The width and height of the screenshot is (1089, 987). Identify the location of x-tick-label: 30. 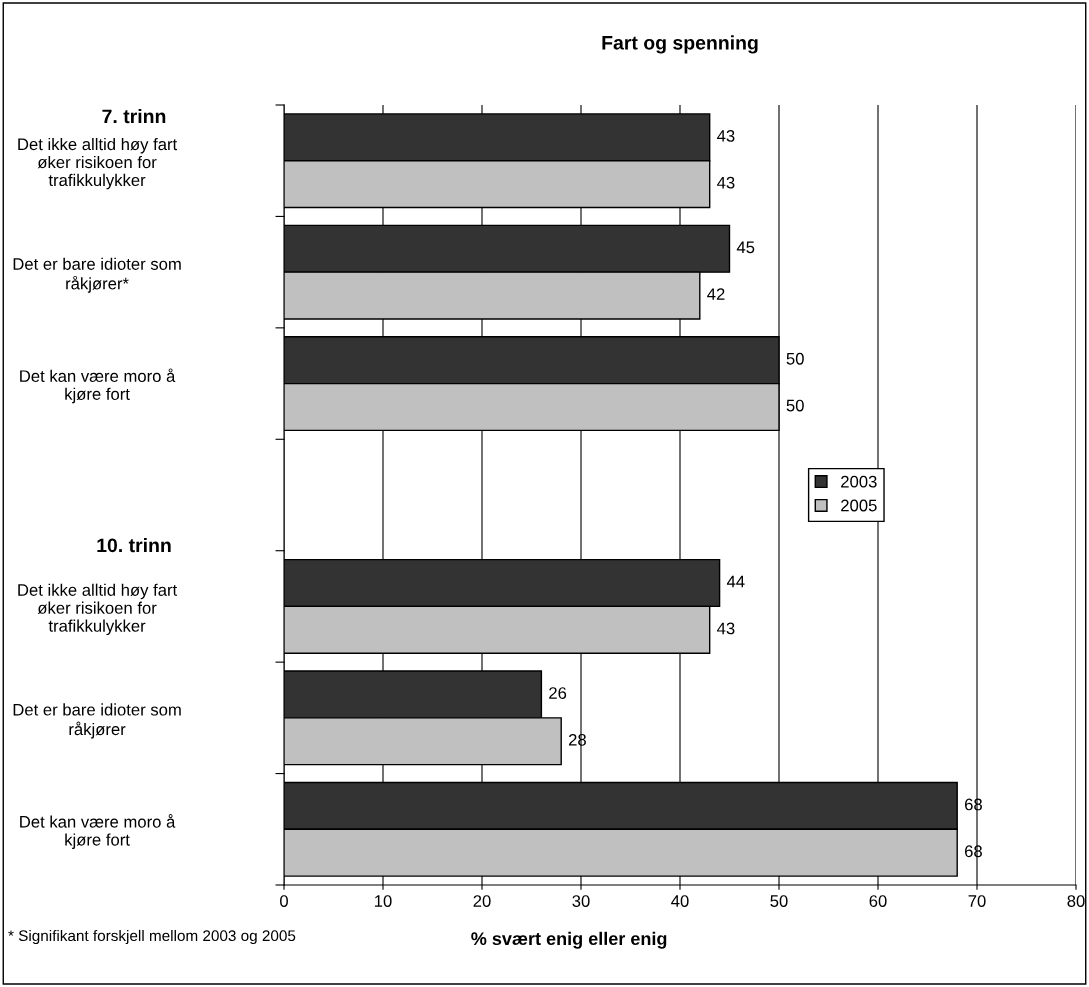
(581, 901).